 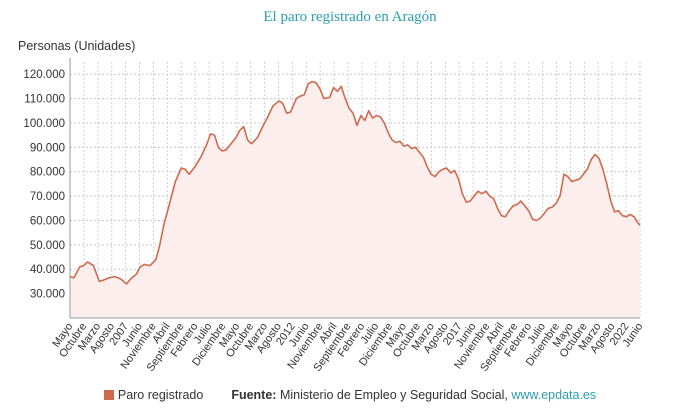 I want to click on y-tick-label: 30.000, so click(x=47, y=295).